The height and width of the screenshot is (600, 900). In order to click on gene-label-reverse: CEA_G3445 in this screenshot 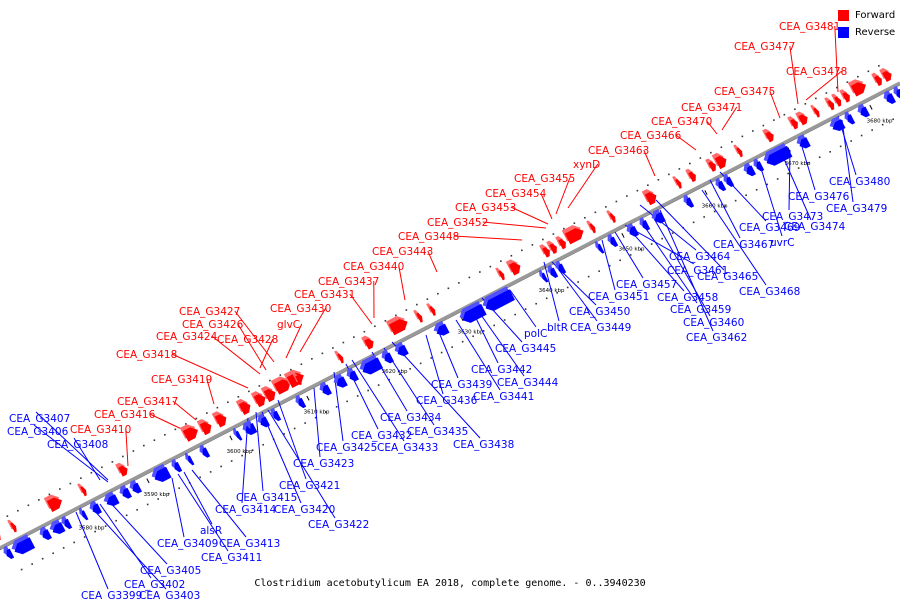, I will do `click(525, 349)`.